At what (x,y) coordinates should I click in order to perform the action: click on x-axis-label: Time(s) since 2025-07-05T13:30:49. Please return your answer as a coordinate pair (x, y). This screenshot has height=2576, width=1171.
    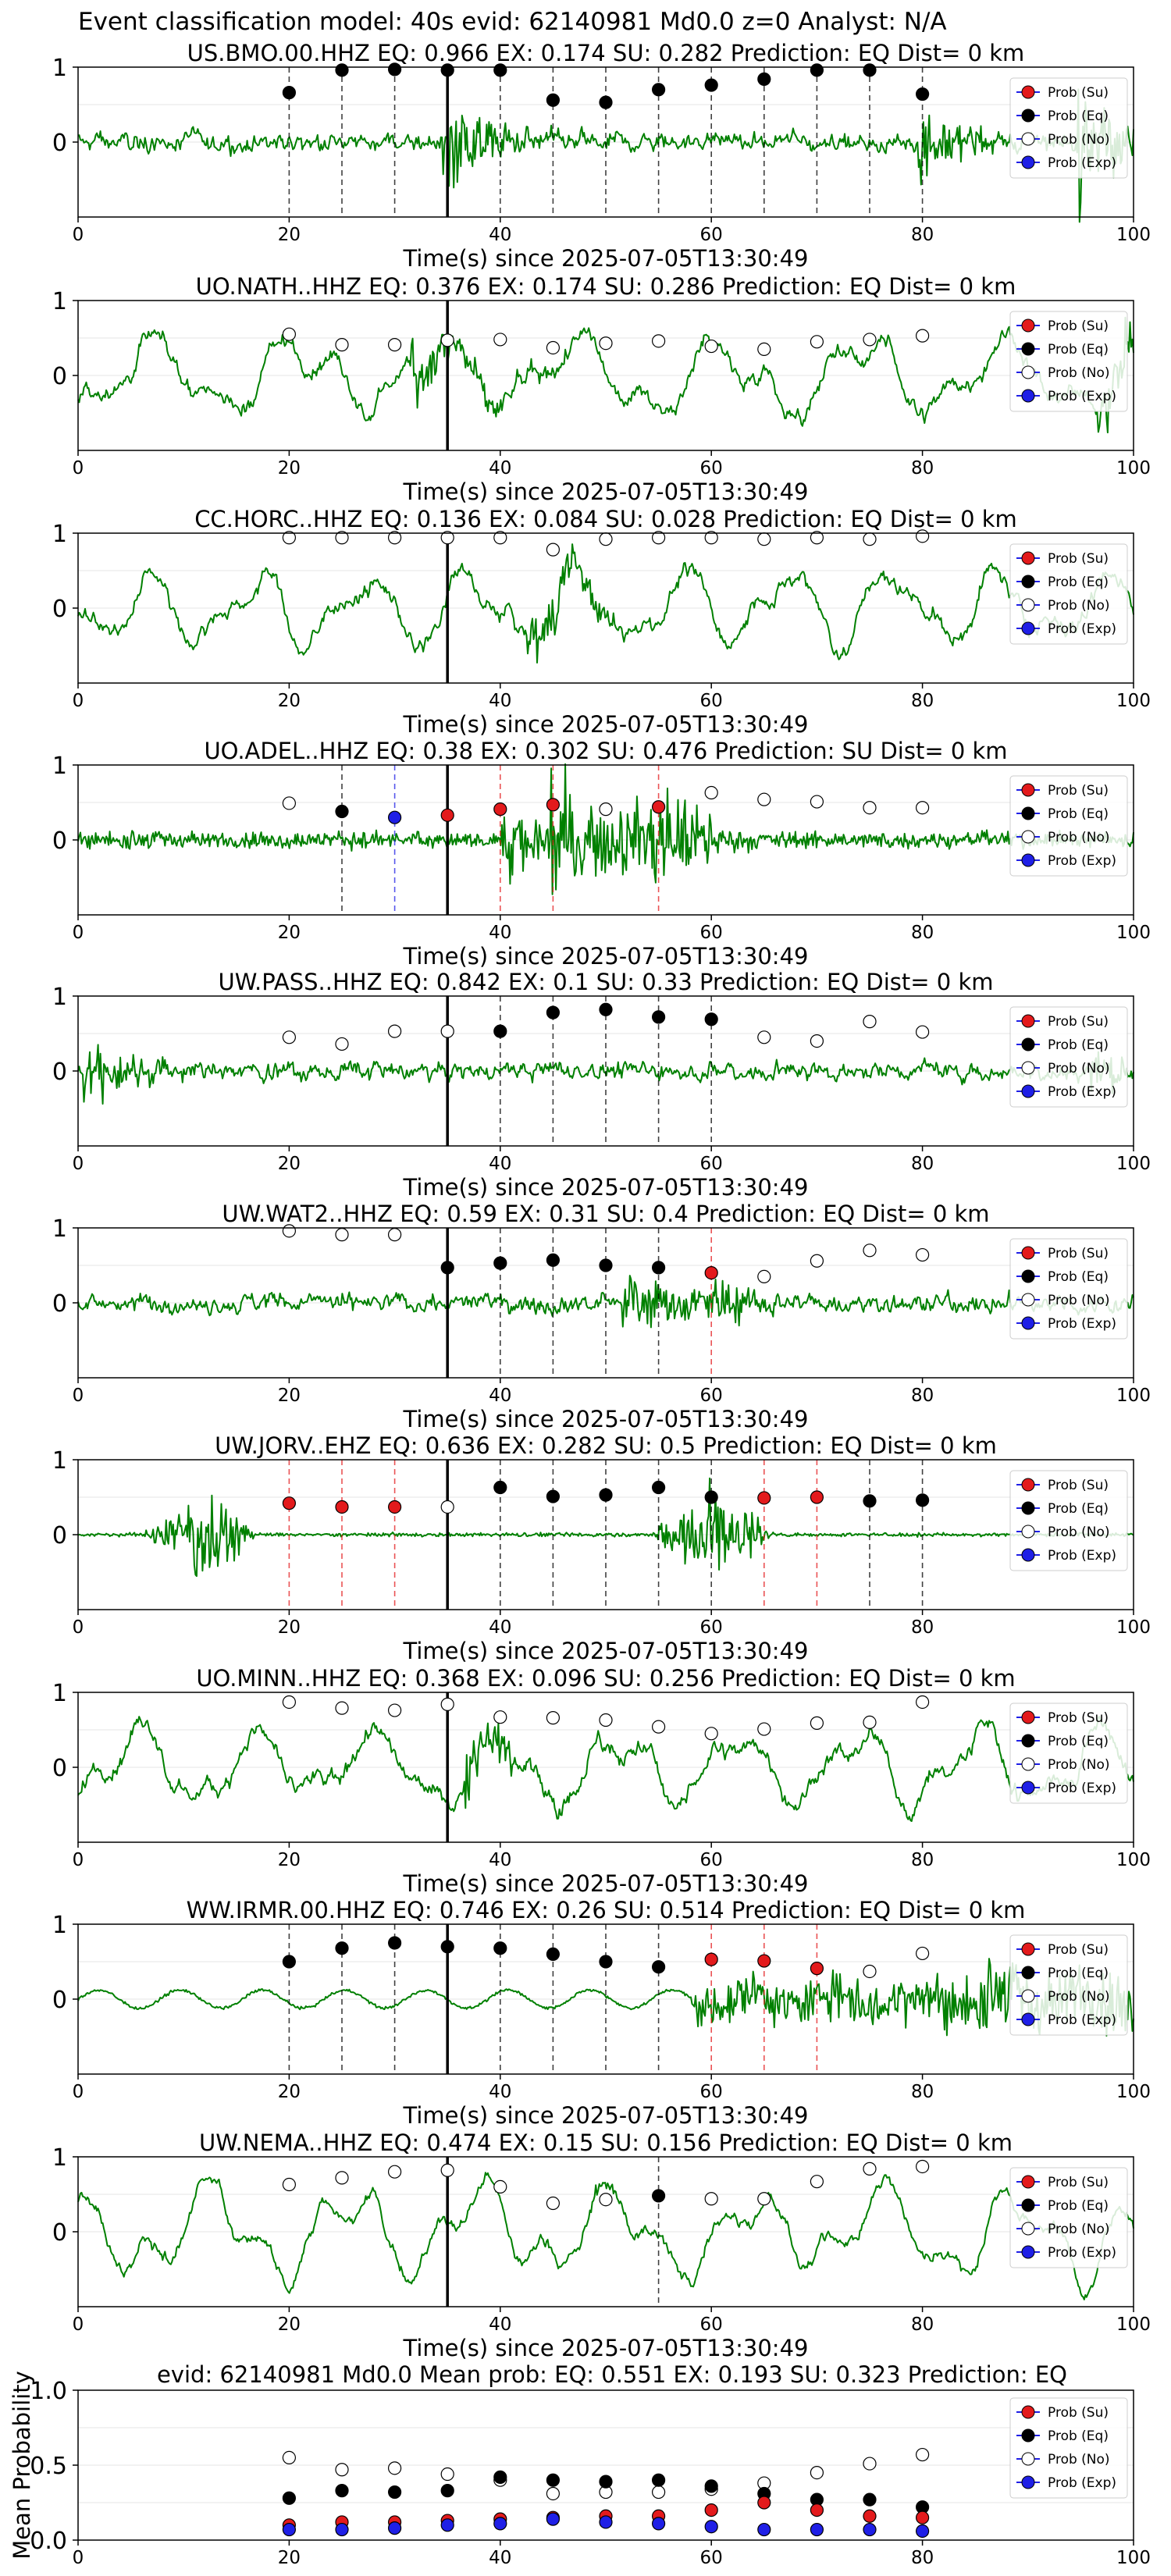
    Looking at the image, I should click on (606, 2348).